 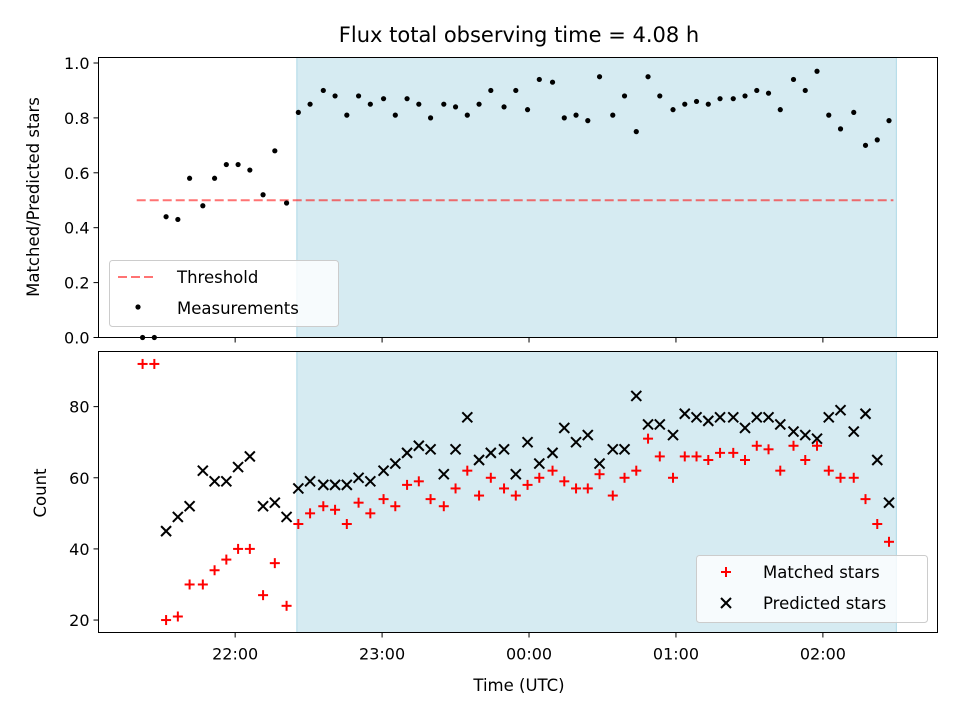 What do you see at coordinates (518, 685) in the screenshot?
I see `x-axis-label: Time (UTC)` at bounding box center [518, 685].